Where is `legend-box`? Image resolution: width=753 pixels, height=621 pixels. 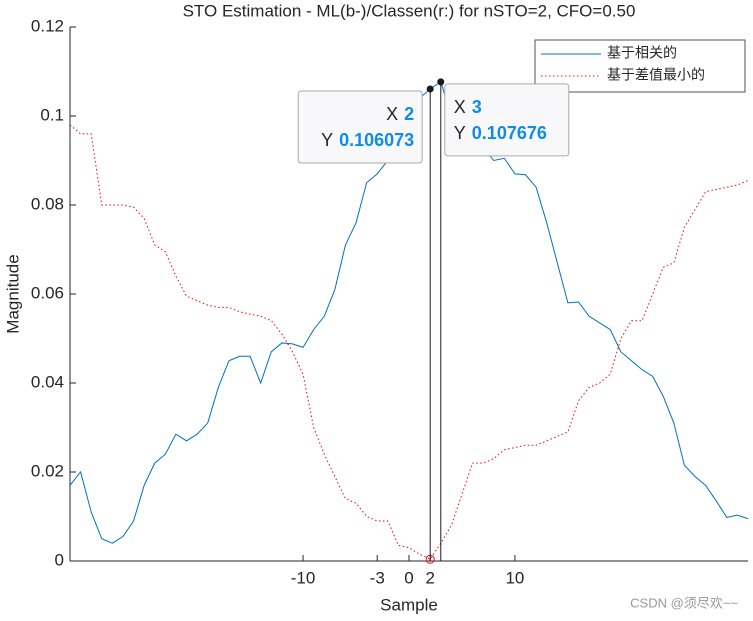
legend-box is located at coordinates (640, 66).